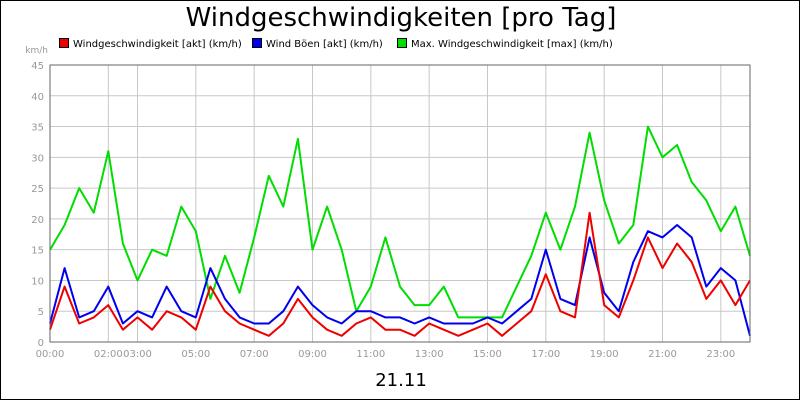 This screenshot has width=800, height=400. What do you see at coordinates (157, 44) in the screenshot?
I see `legend-label: Windgeschwindigkeit [akt] (km/h)` at bounding box center [157, 44].